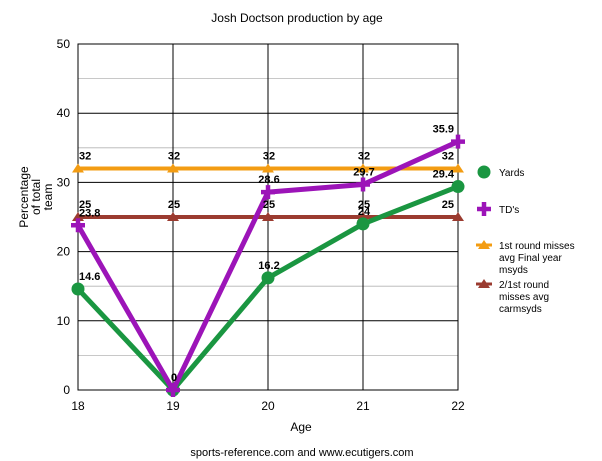 The image size is (602, 461). I want to click on data-label: 16.2, so click(268, 266).